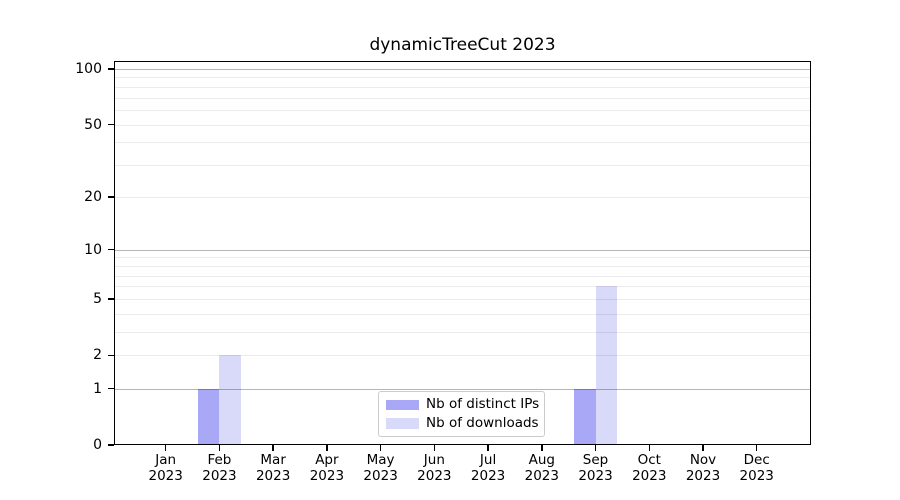 This screenshot has width=900, height=500. What do you see at coordinates (488, 460) in the screenshot?
I see `x-tick-month: Jul` at bounding box center [488, 460].